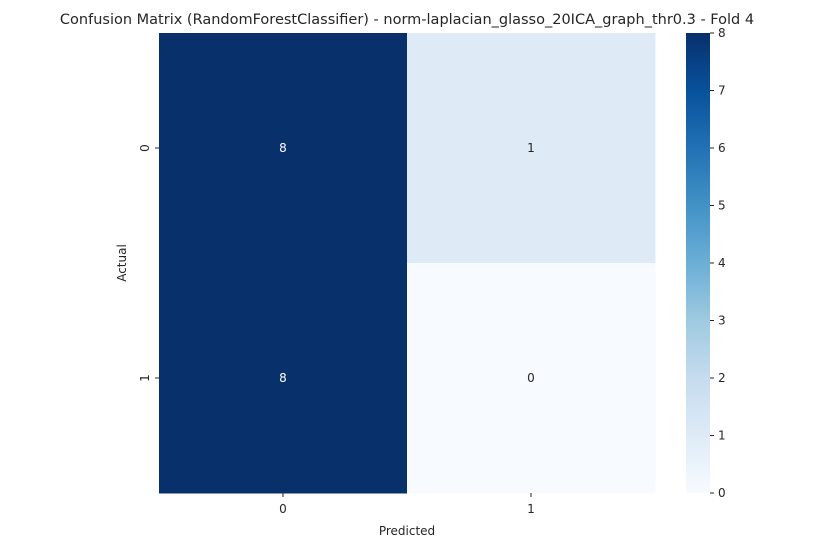 This screenshot has width=814, height=547. What do you see at coordinates (722, 436) in the screenshot?
I see `colorbar-tick-label: 1` at bounding box center [722, 436].